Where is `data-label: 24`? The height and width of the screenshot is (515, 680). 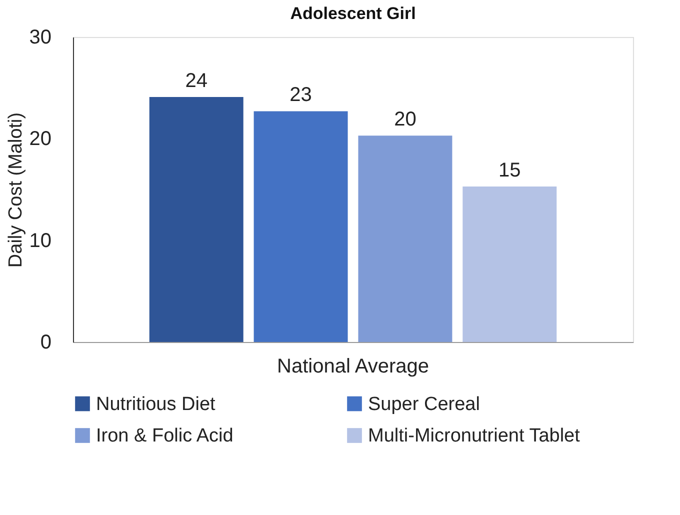
data-label: 24 is located at coordinates (196, 81).